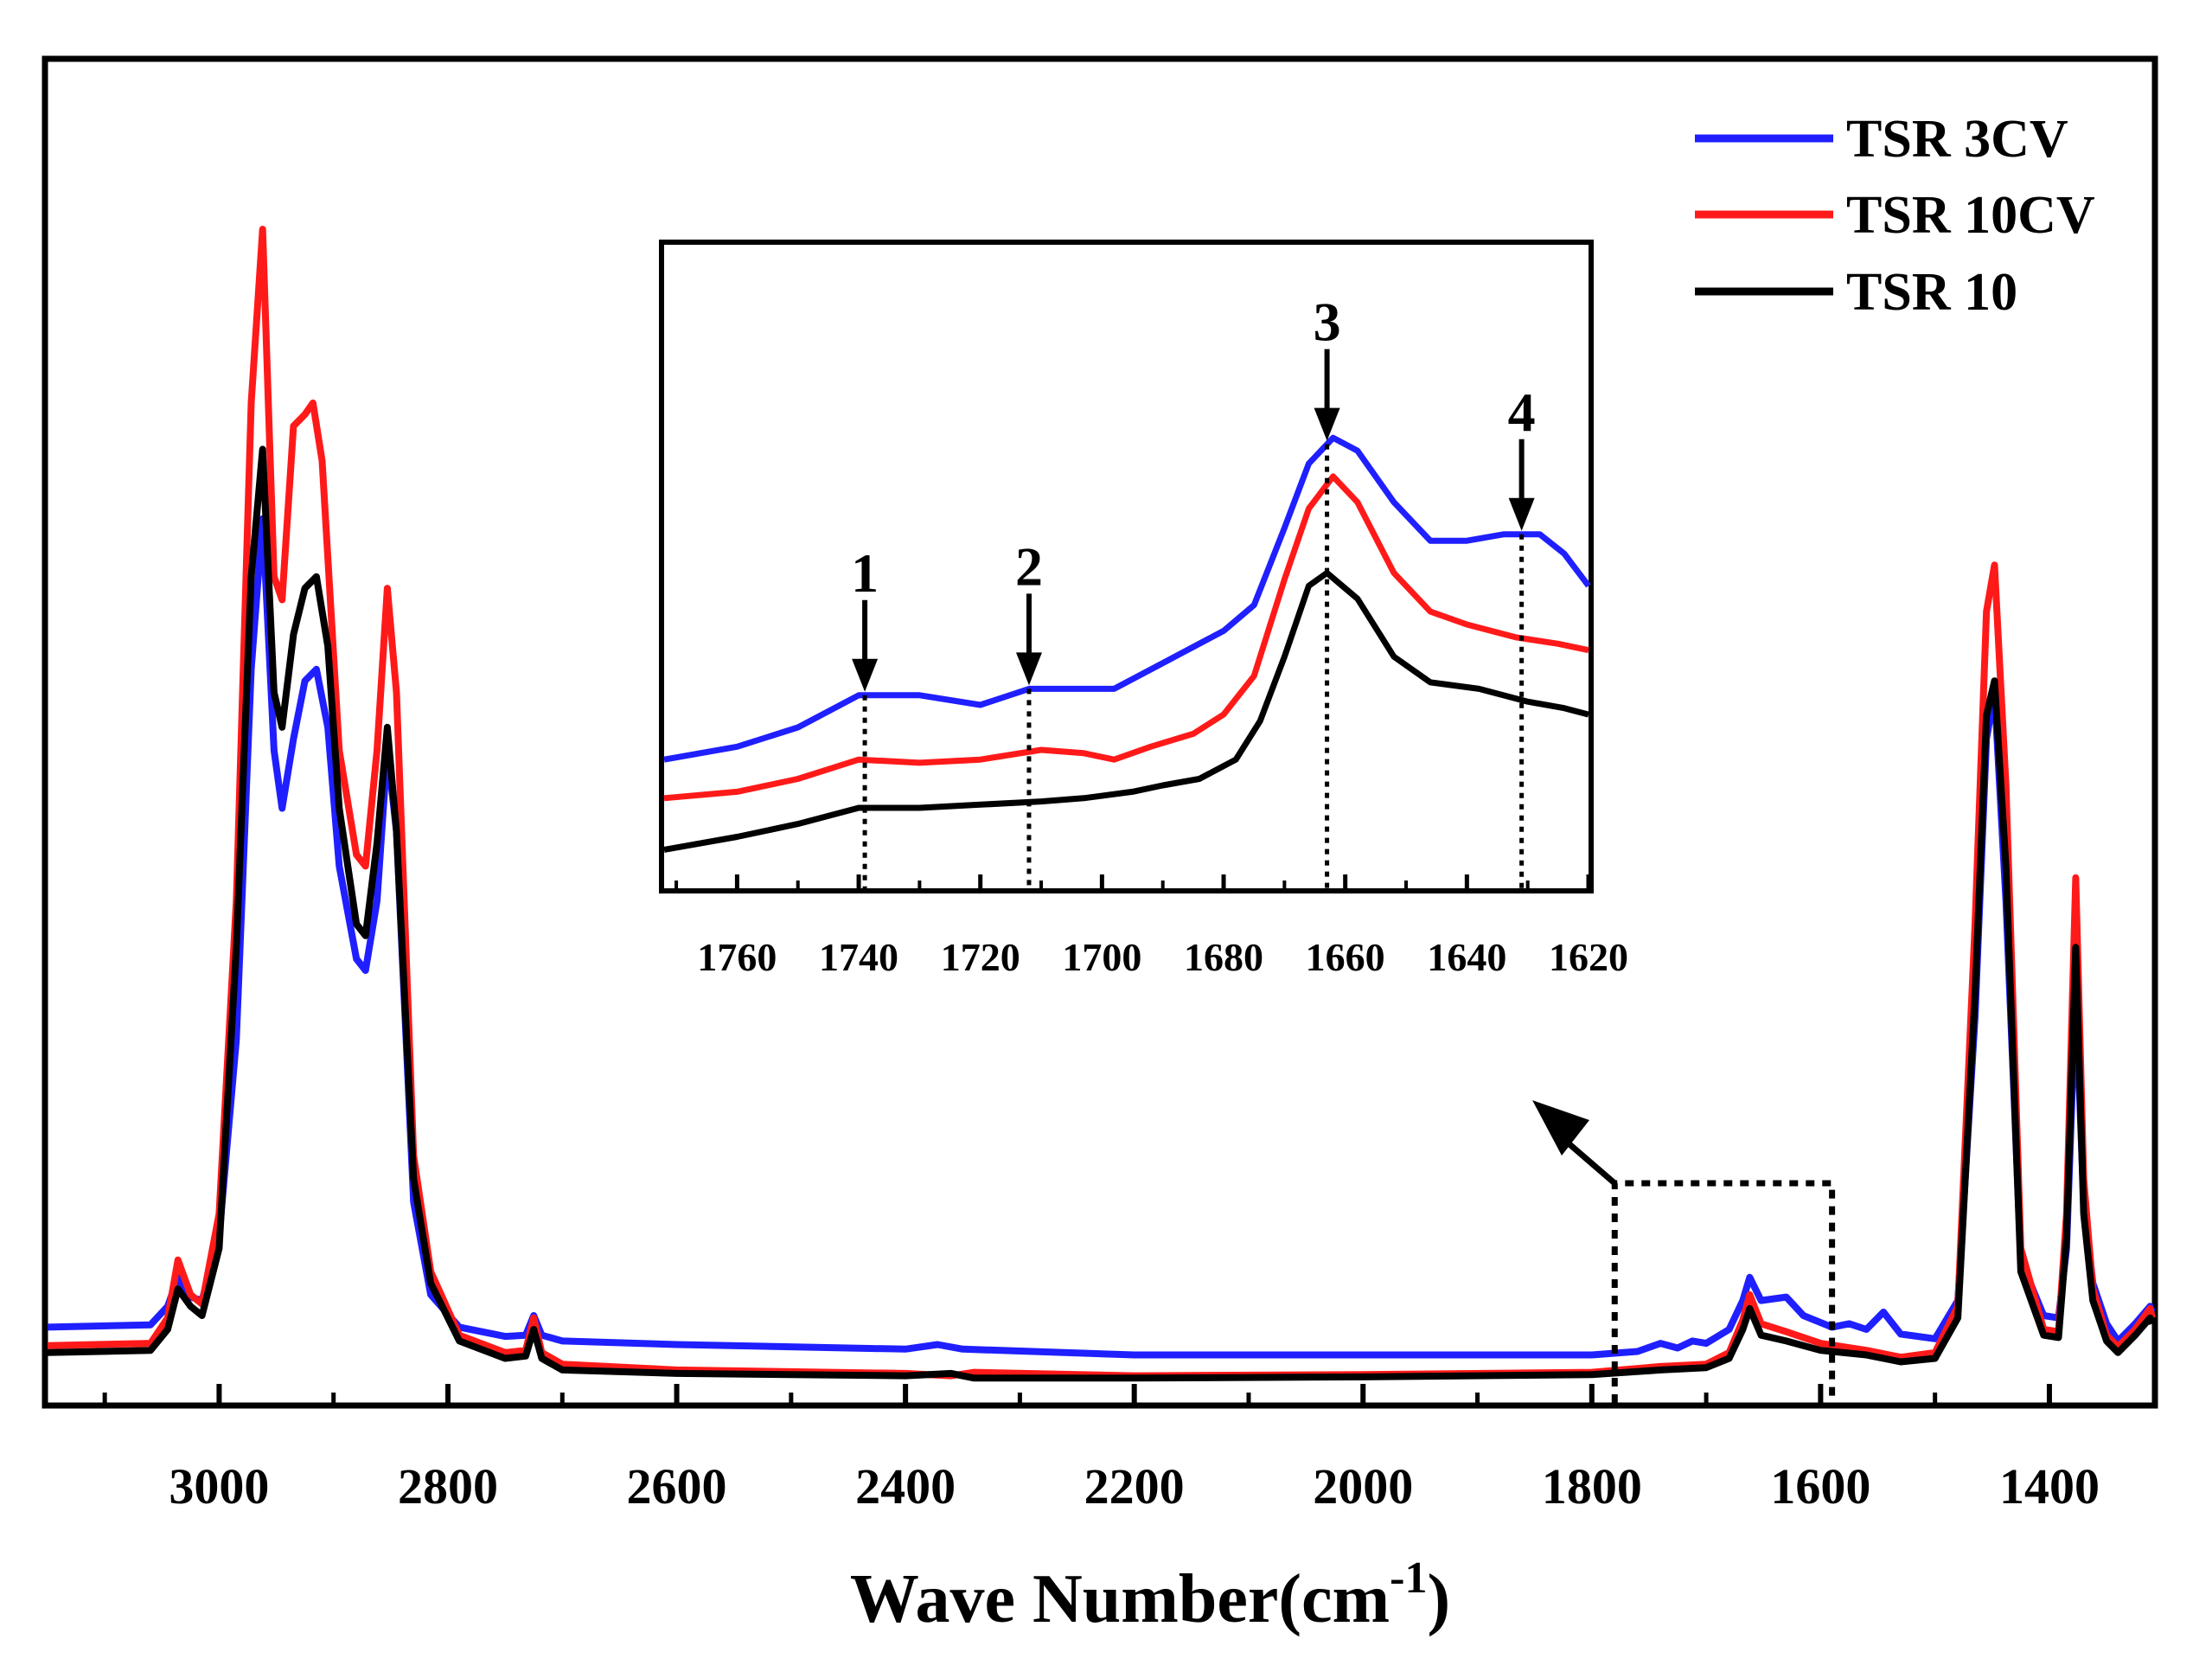 The image size is (2212, 1665). What do you see at coordinates (1345, 1599) in the screenshot?
I see `x-axis-label-unit: cm` at bounding box center [1345, 1599].